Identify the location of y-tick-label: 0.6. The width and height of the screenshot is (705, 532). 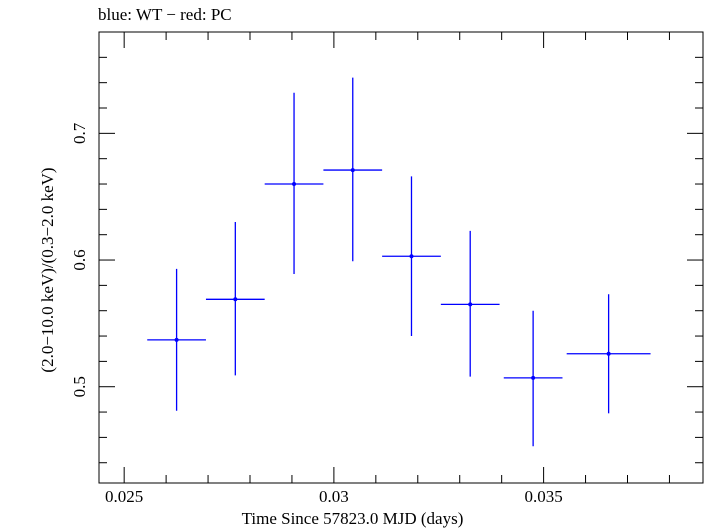
(79, 259).